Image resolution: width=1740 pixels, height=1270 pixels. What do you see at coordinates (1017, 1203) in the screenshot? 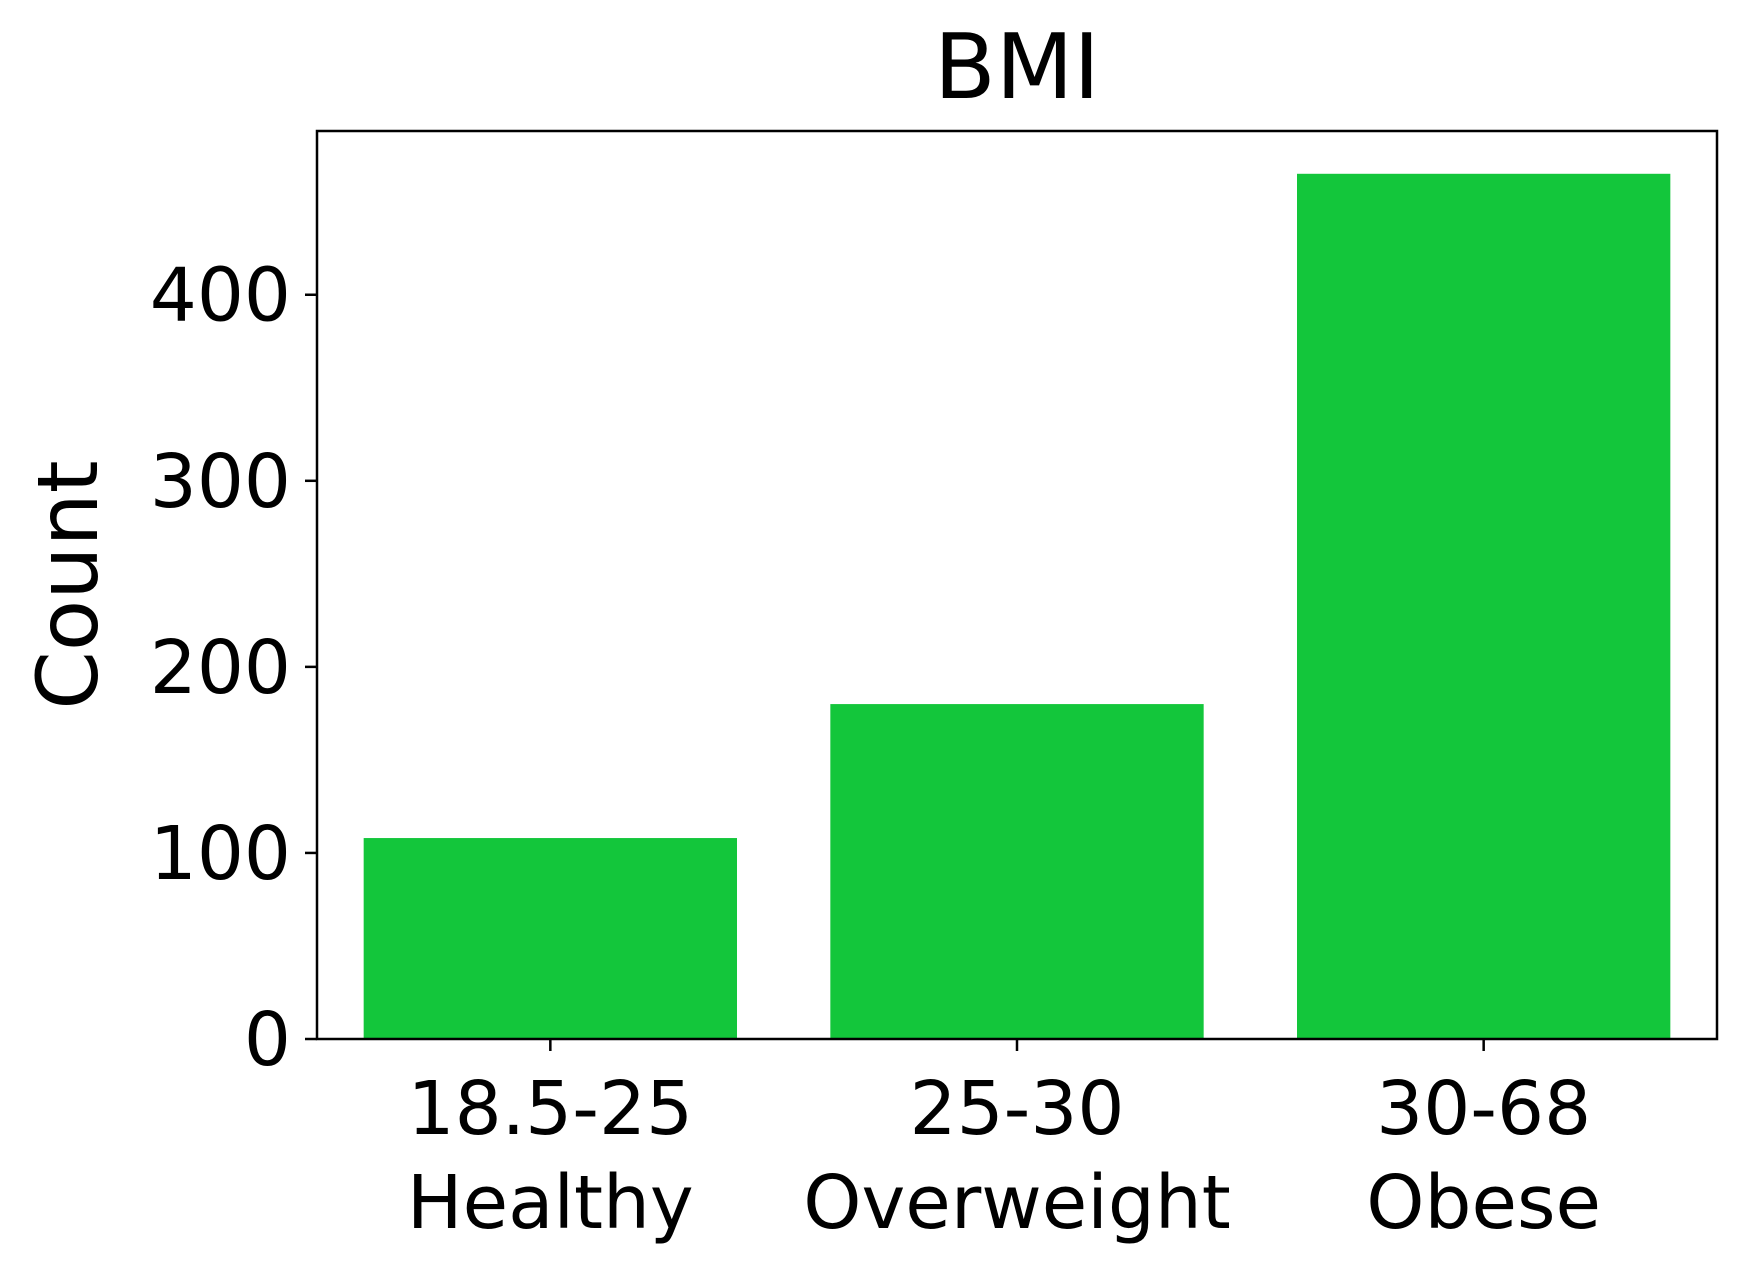
I see `x-tick-label-category: Overweight` at bounding box center [1017, 1203].